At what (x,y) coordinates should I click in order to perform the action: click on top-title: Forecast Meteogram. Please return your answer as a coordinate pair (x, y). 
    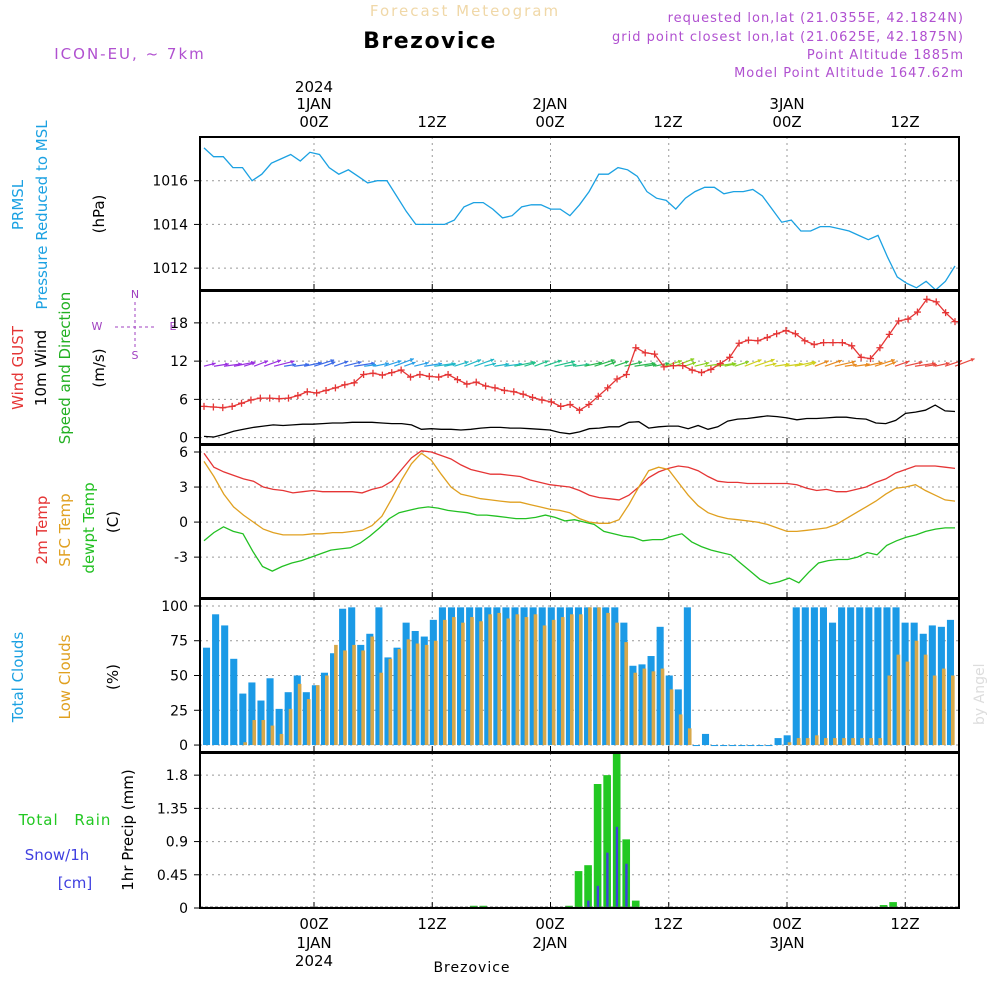
    Looking at the image, I should click on (465, 11).